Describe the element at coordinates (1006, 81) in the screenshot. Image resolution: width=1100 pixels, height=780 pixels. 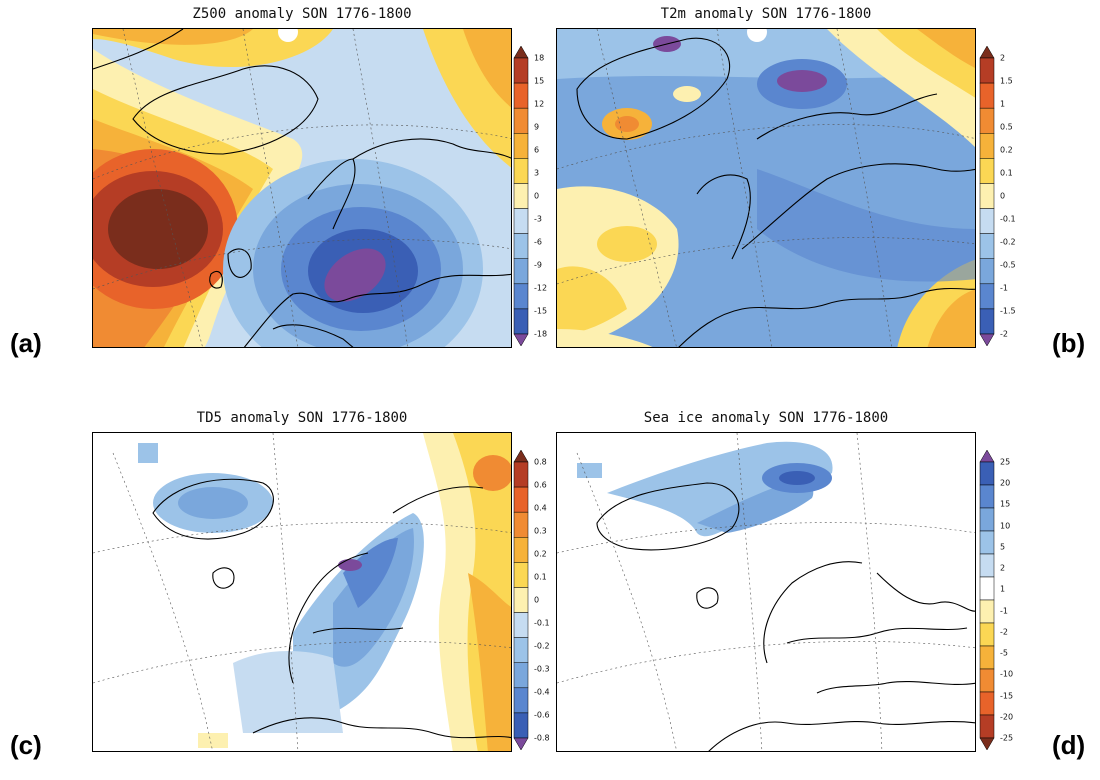
I see `colorbar-tick-label: 1.5` at that location.